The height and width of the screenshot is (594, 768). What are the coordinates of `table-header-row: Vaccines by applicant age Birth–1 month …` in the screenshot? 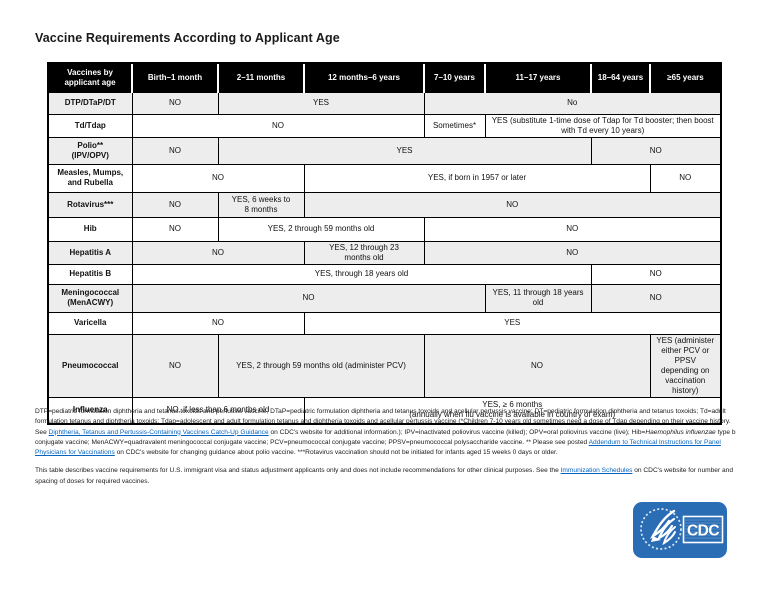 It's located at (384, 77).